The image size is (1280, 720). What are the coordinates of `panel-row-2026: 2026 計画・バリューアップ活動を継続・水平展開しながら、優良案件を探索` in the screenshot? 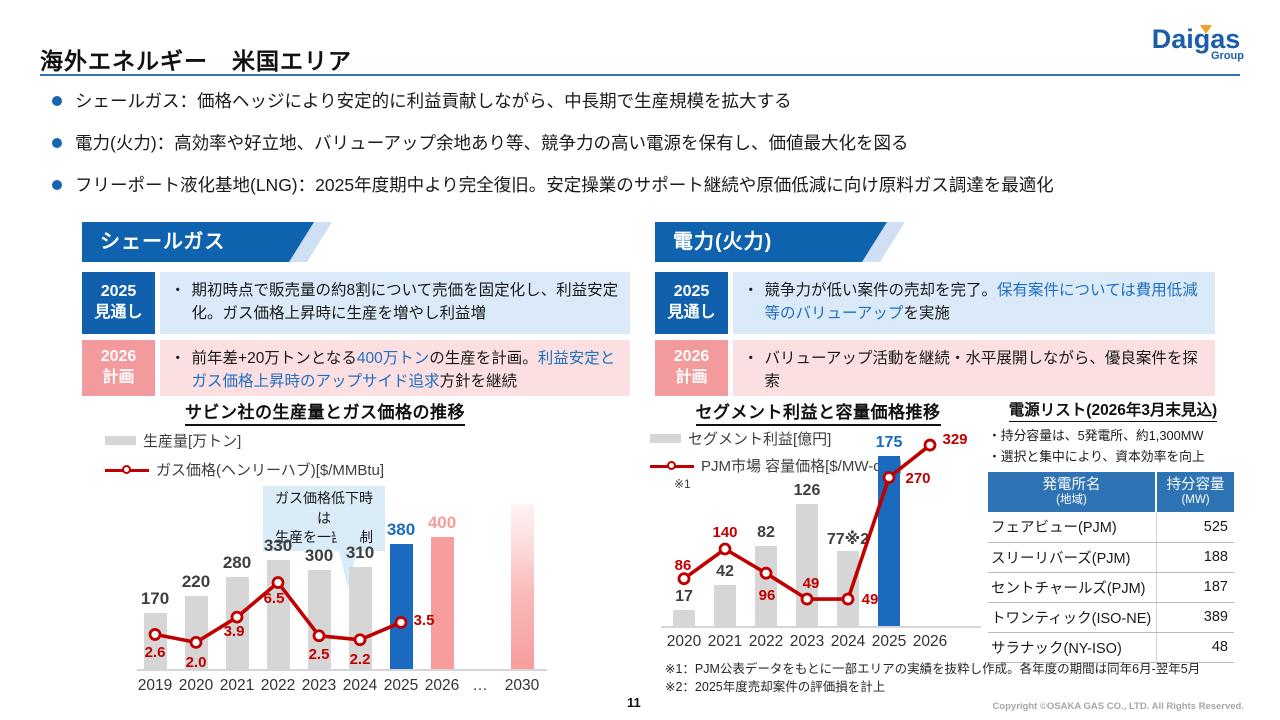 It's located at (935, 368).